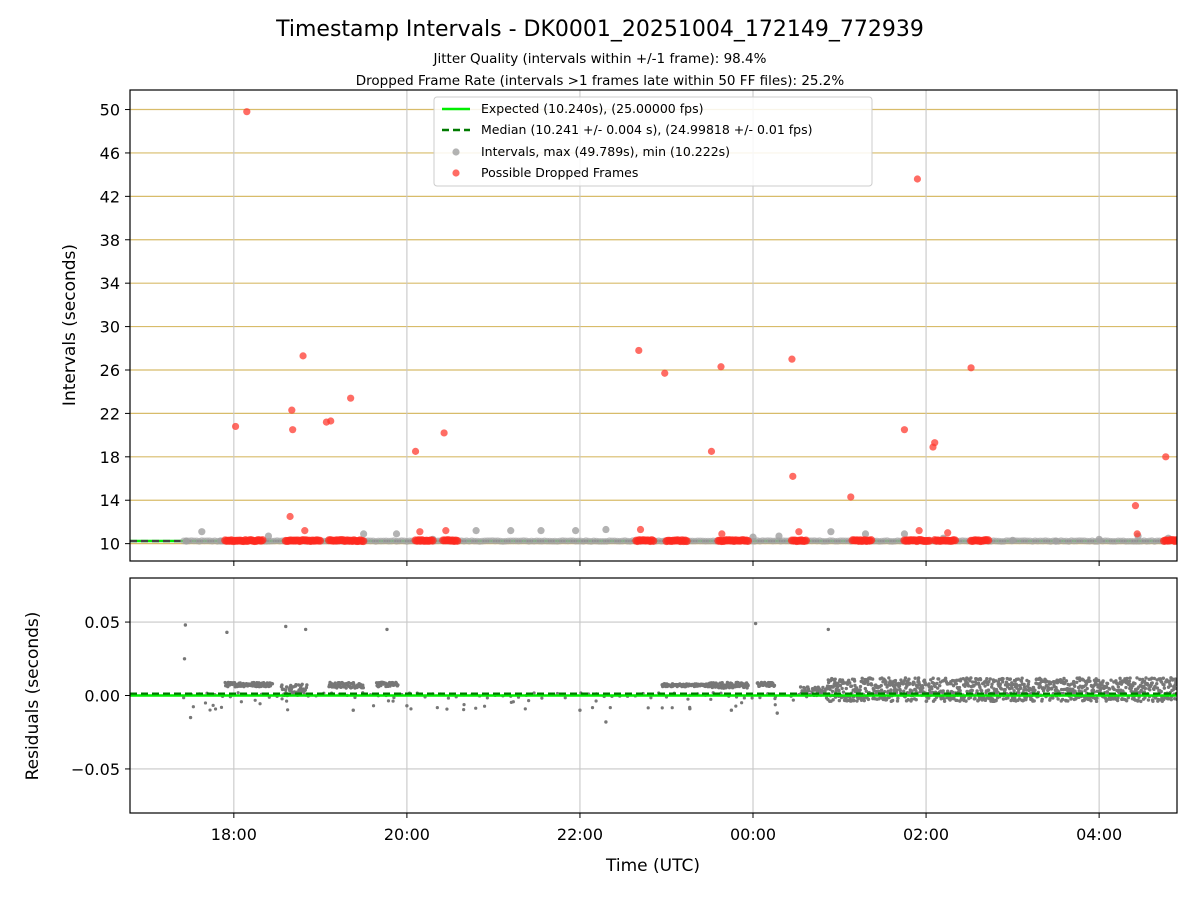  I want to click on intervals-y-tick-label: 38, so click(110, 240).